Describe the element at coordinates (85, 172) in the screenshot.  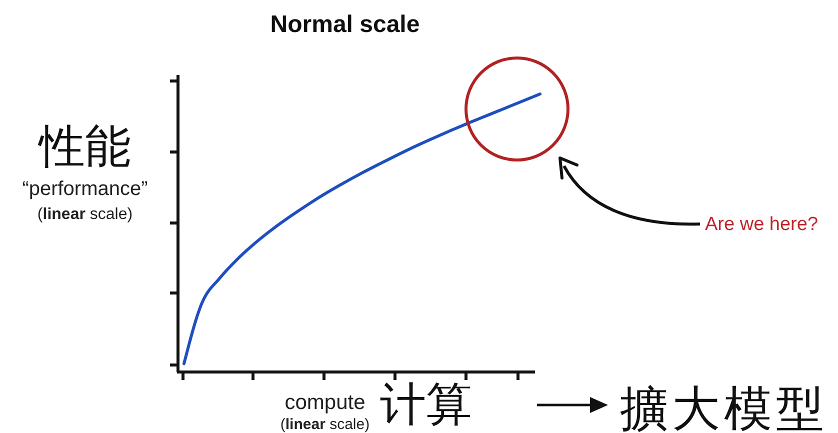
I see `y-axis-title: 性能 “performance” (linear scale)` at that location.